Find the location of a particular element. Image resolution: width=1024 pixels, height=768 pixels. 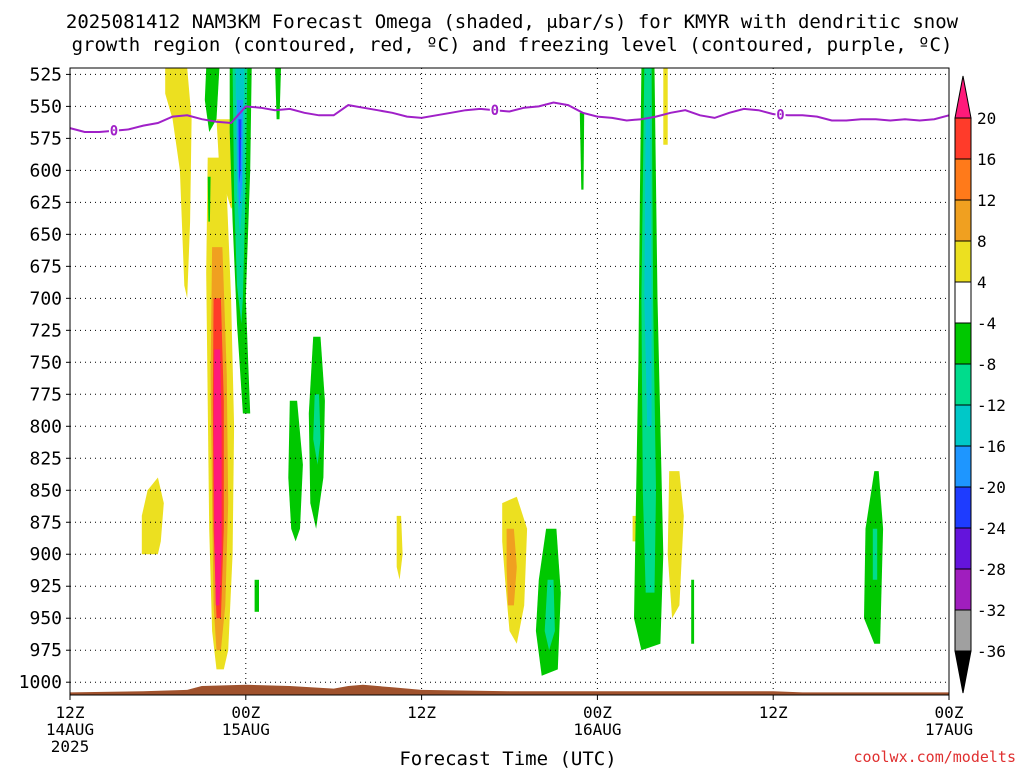

watermark-text: coolwx.com/modelts is located at coordinates (934, 757).